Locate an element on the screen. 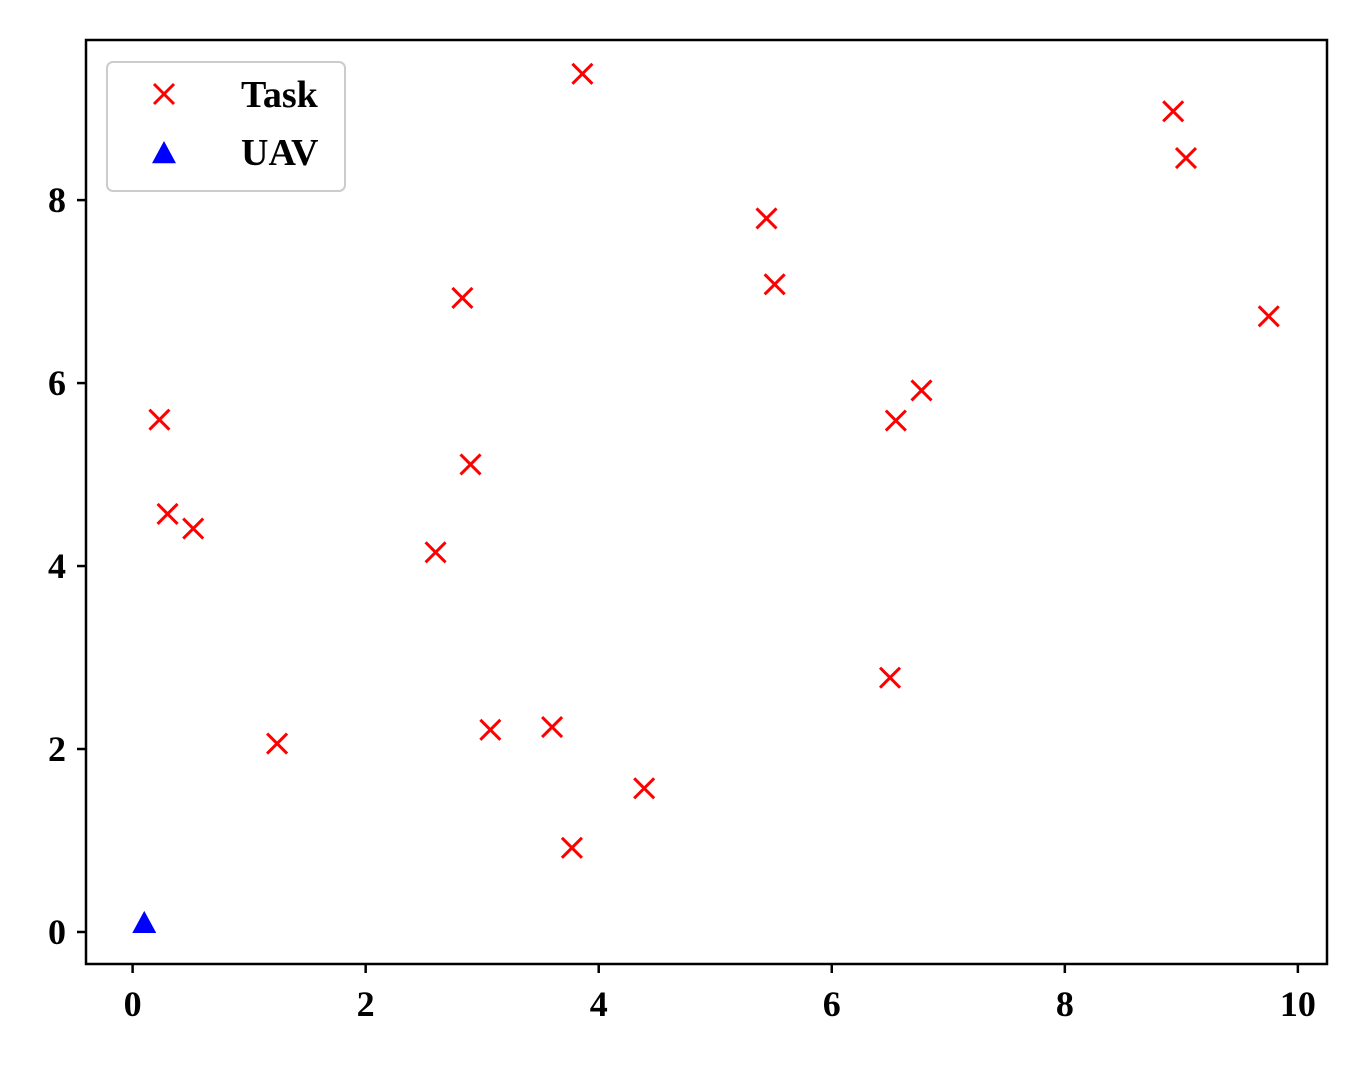 The width and height of the screenshot is (1370, 1070). legend-task-x-marker is located at coordinates (164, 94).